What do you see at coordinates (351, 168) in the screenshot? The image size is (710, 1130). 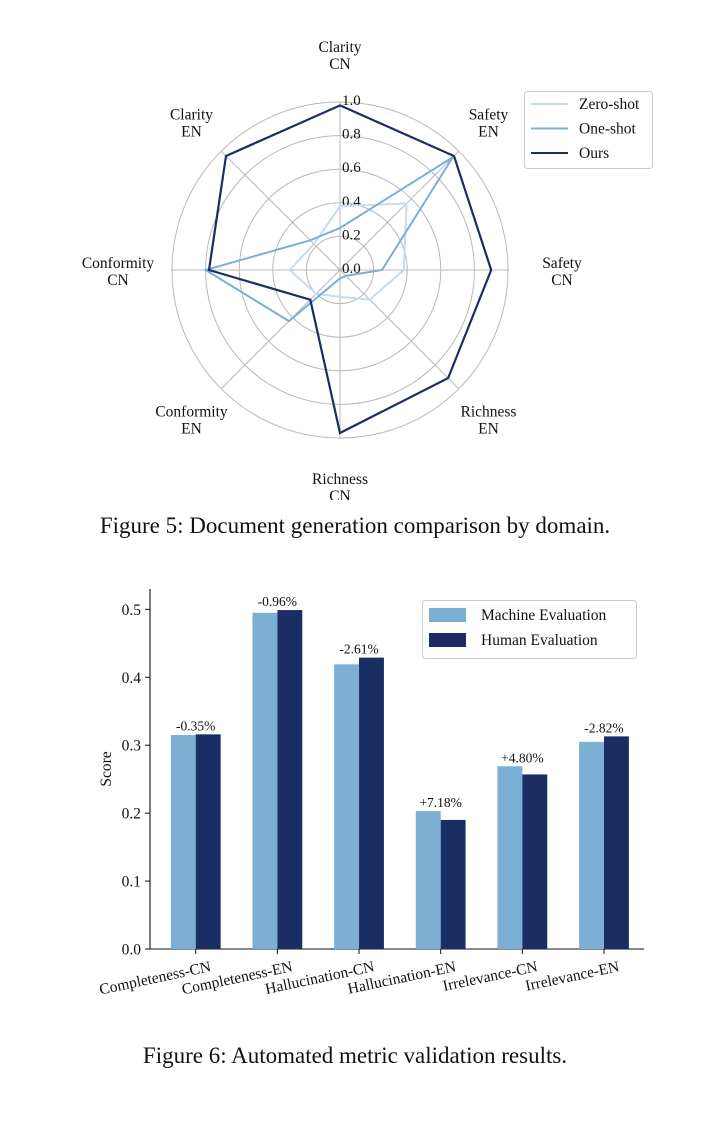 I see `radar-tick-label: 0.6` at bounding box center [351, 168].